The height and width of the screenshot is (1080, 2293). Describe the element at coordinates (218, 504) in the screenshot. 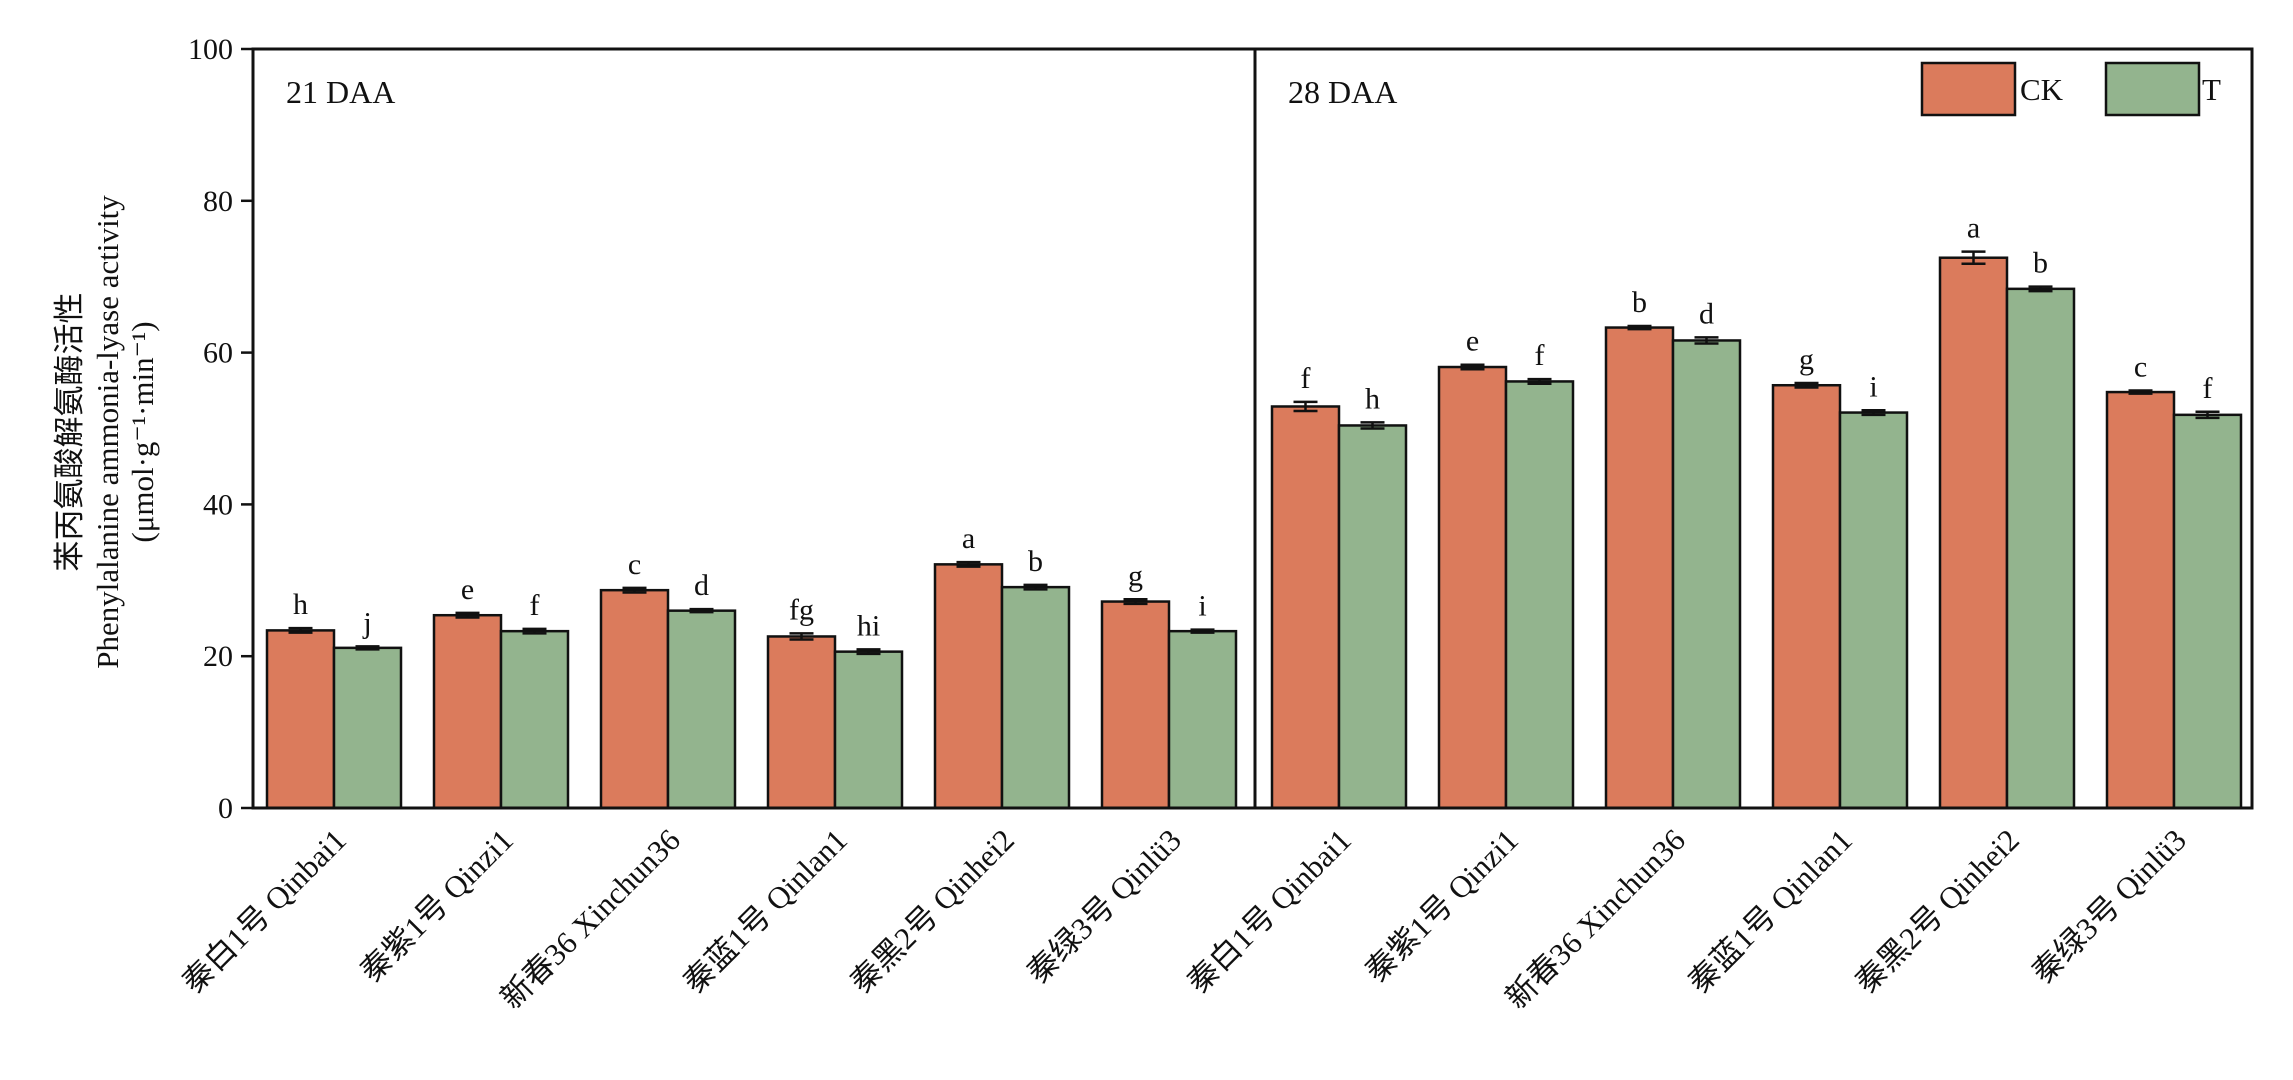

I see `y-tick-label: 40` at that location.